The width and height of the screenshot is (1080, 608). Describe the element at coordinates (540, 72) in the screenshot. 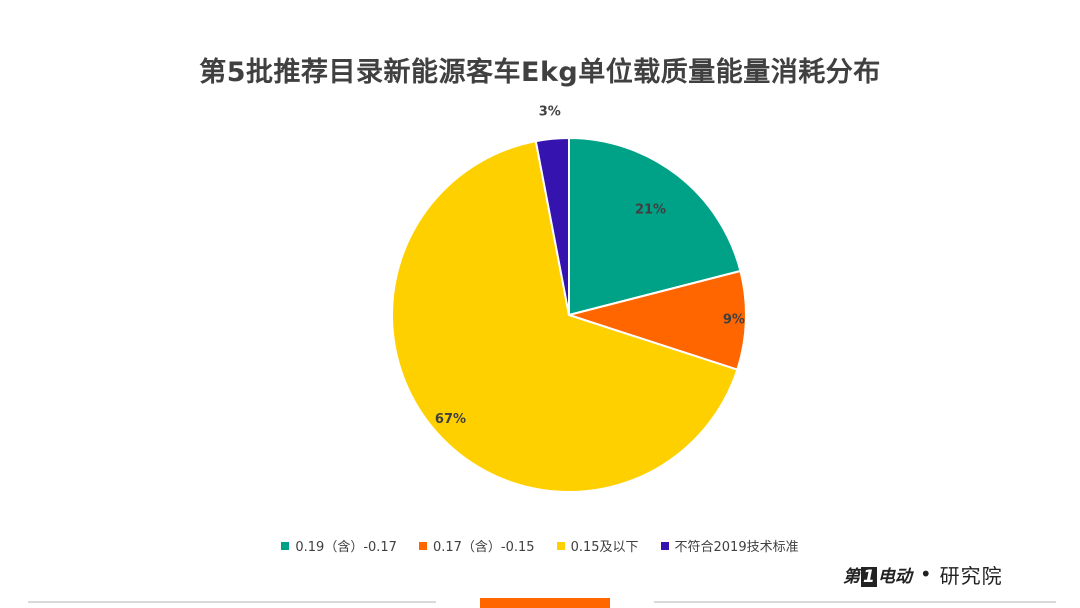

I see `chart-title: 第5批推荐目录新能源客车Ekg单位载质量能量消耗分布` at that location.